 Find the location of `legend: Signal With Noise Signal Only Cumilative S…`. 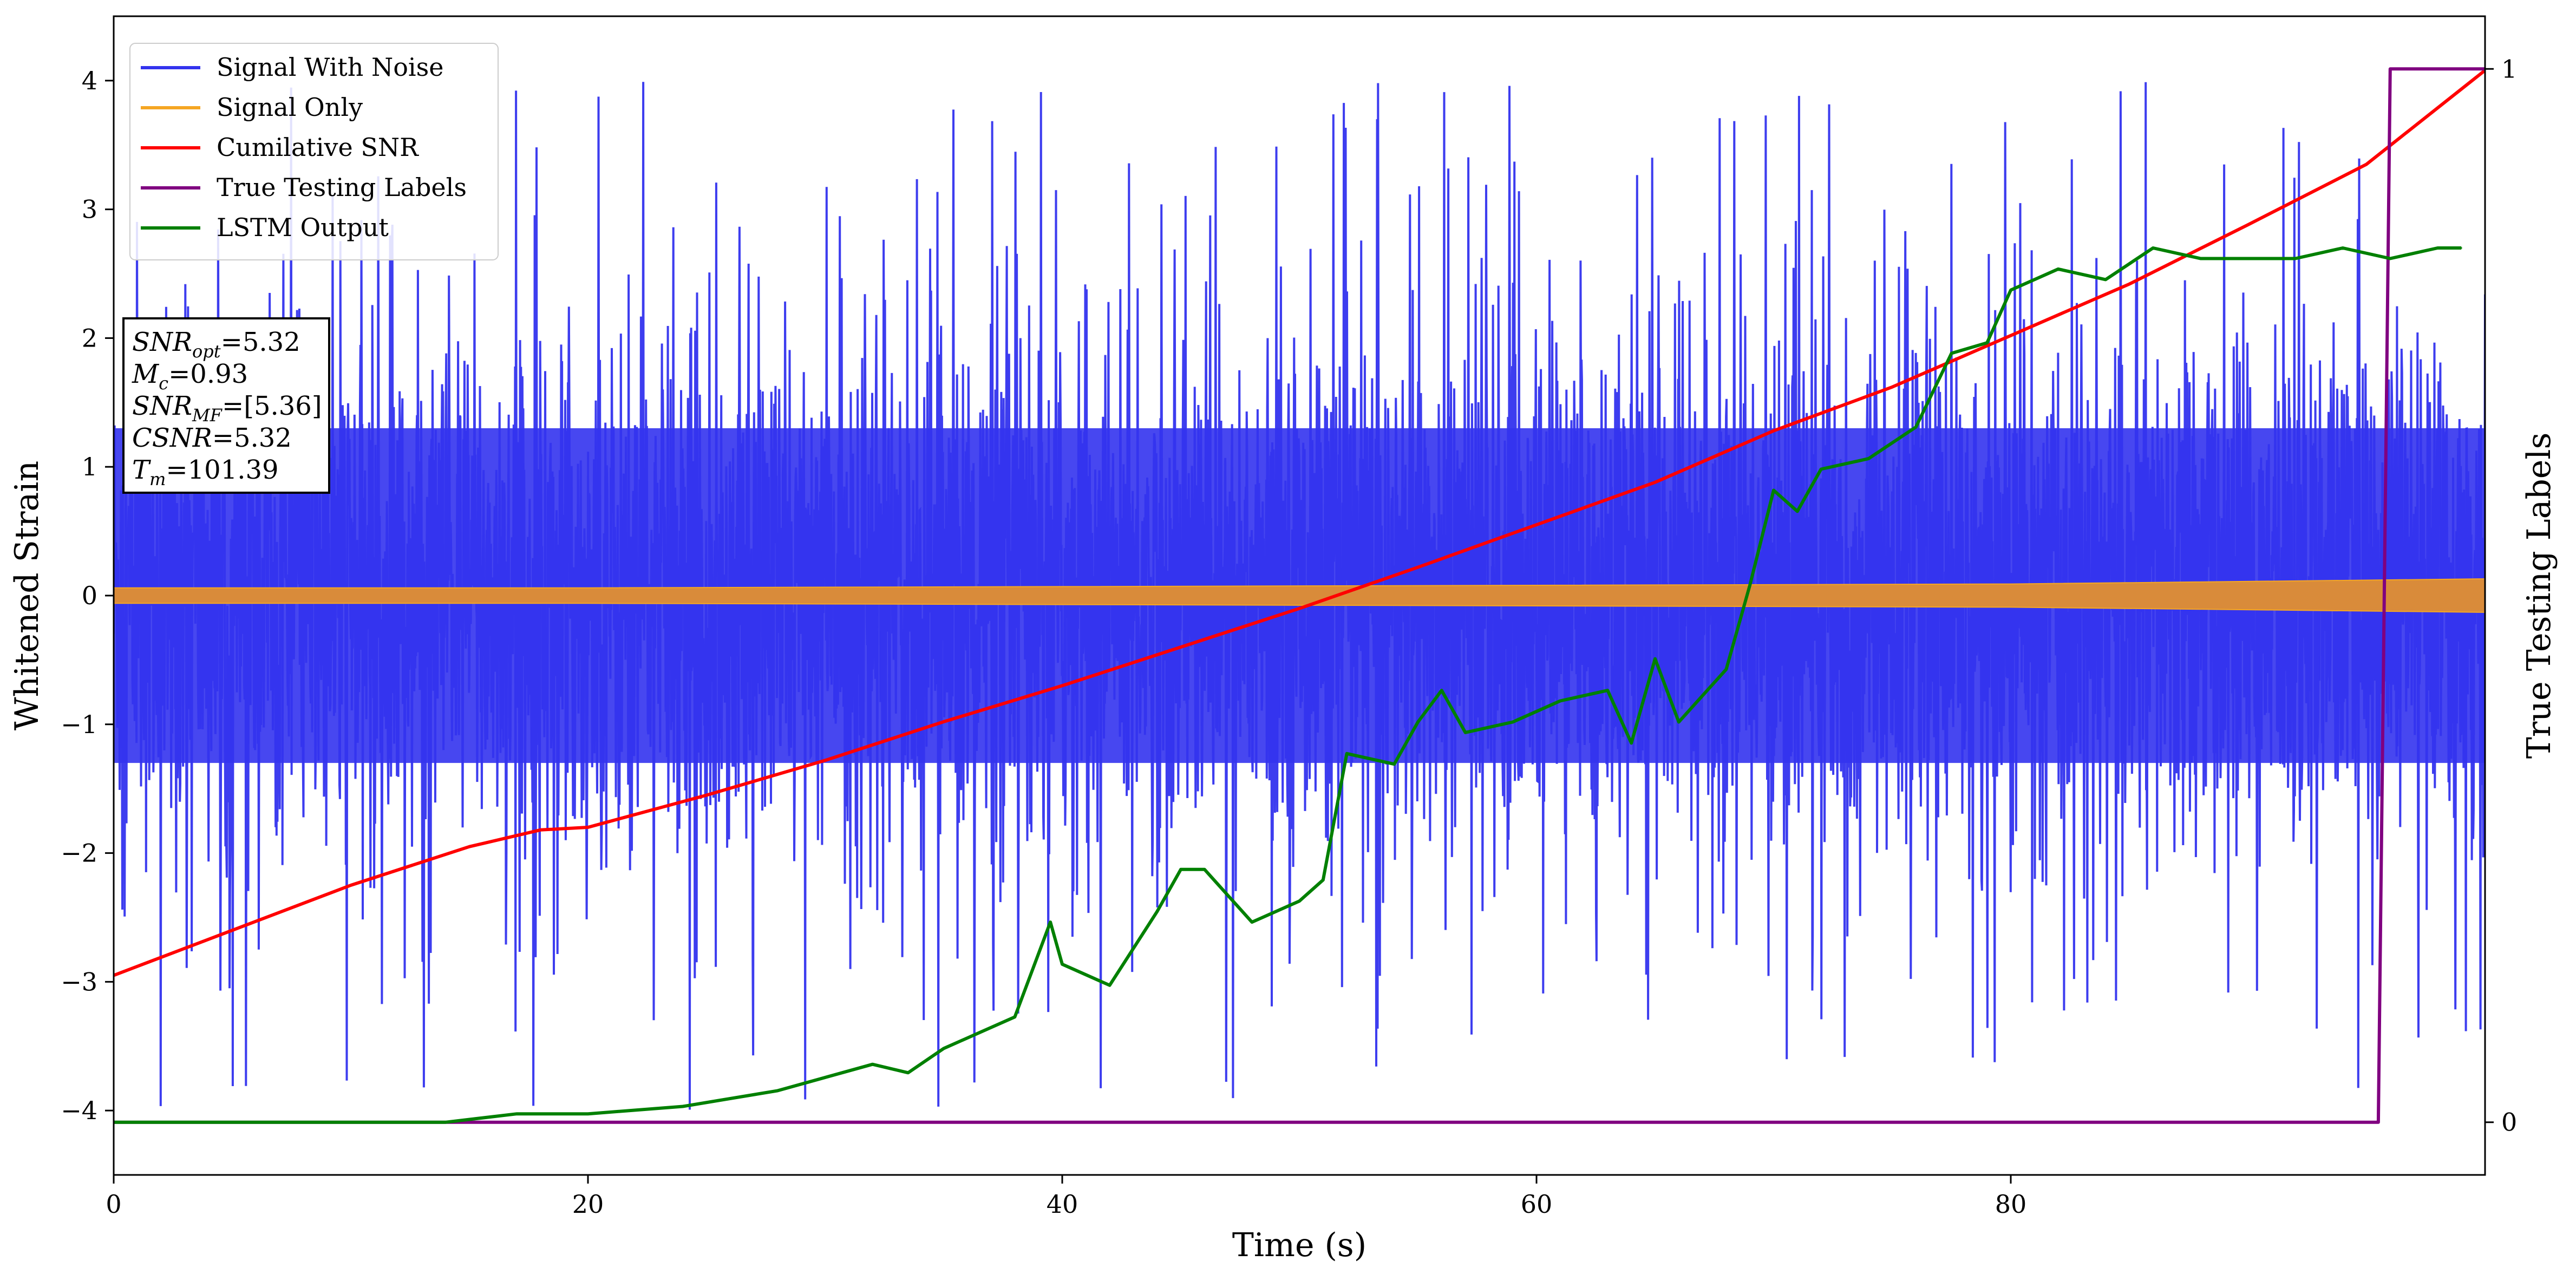

legend: Signal With Noise Signal Only Cumilative S… is located at coordinates (314, 151).